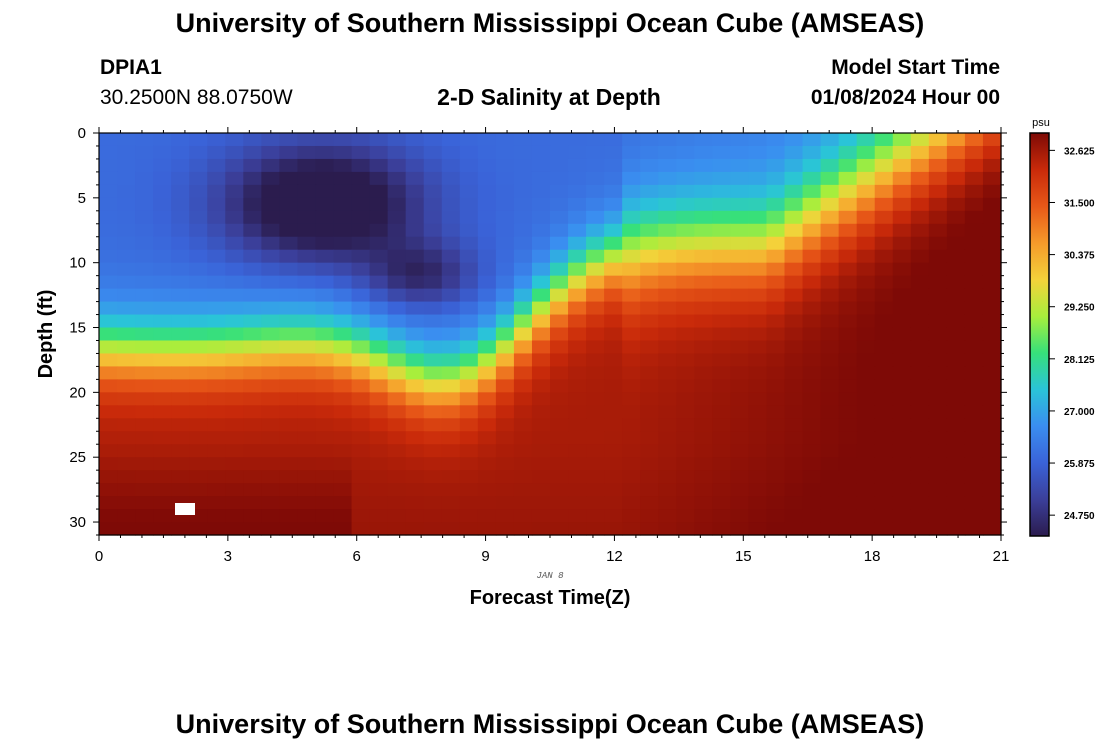 The height and width of the screenshot is (750, 1100). Describe the element at coordinates (743, 556) in the screenshot. I see `x-tick-label: 15` at that location.